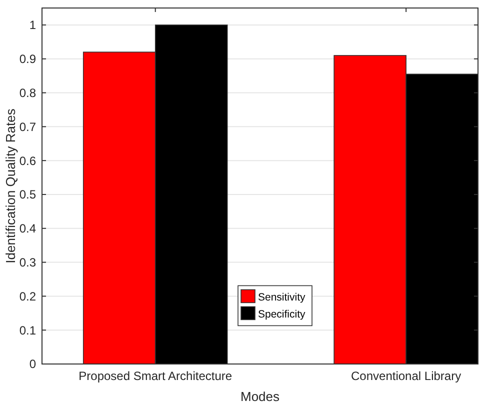  What do you see at coordinates (27, 262) in the screenshot?
I see `y-tick-label: 0.3` at bounding box center [27, 262].